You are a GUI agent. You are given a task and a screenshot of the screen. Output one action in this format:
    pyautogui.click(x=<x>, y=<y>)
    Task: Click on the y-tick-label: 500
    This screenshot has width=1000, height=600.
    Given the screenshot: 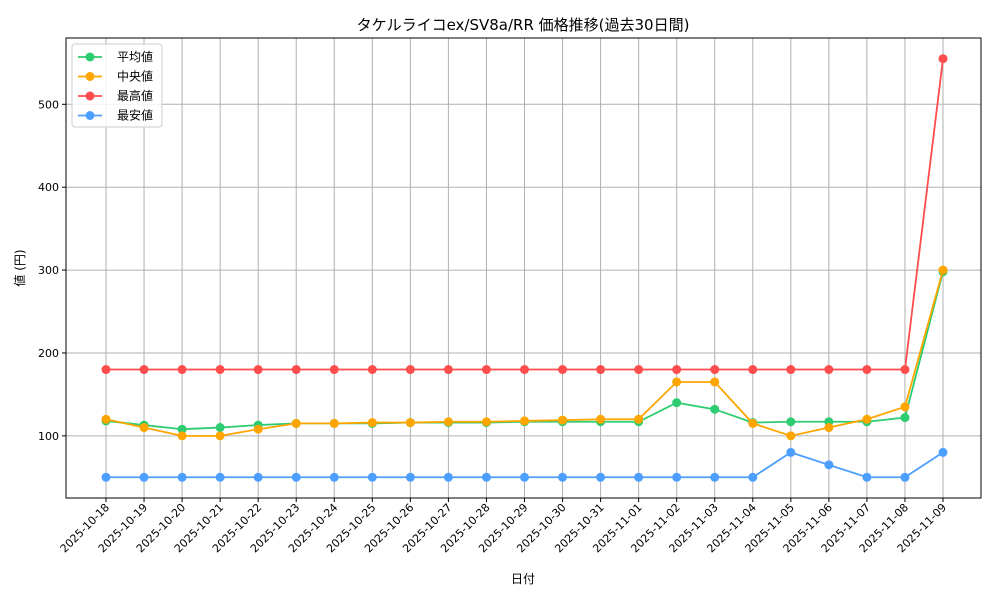 What is the action you would take?
    pyautogui.click(x=48, y=104)
    